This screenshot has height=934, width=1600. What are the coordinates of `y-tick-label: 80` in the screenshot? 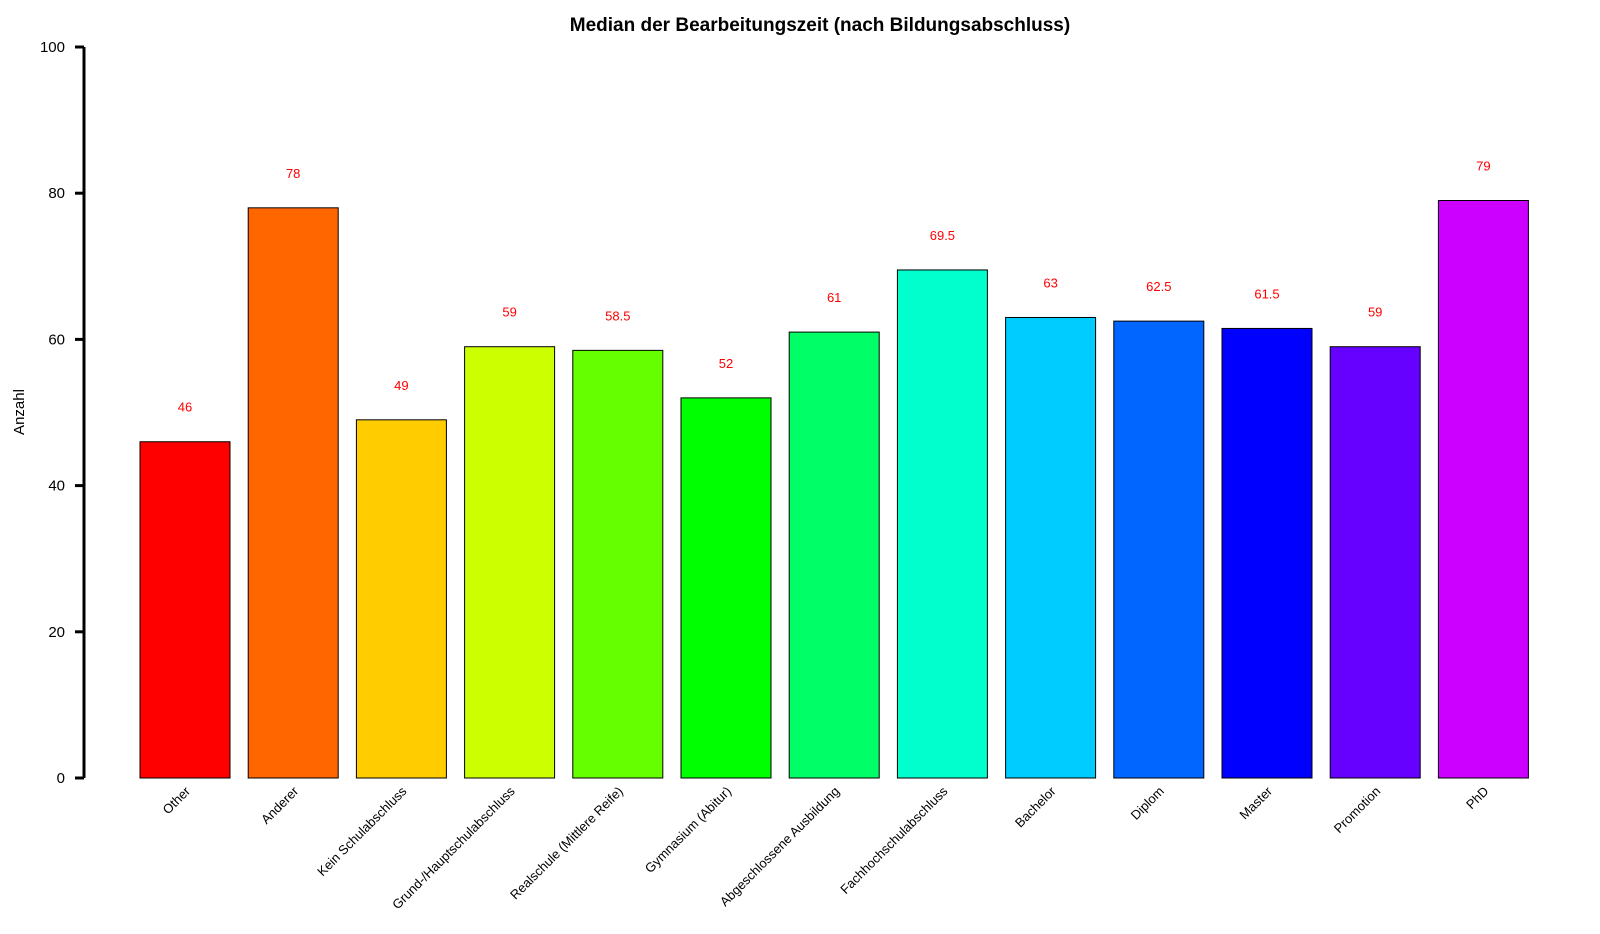 It's located at (56, 193).